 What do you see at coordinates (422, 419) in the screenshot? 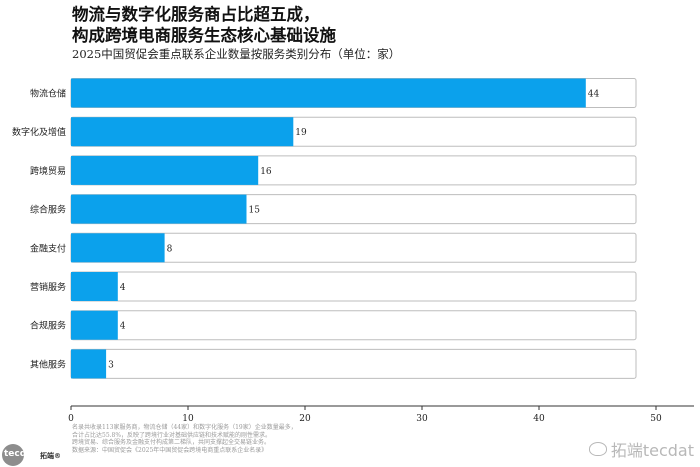
I see `x-tick-label: 30` at bounding box center [422, 419].